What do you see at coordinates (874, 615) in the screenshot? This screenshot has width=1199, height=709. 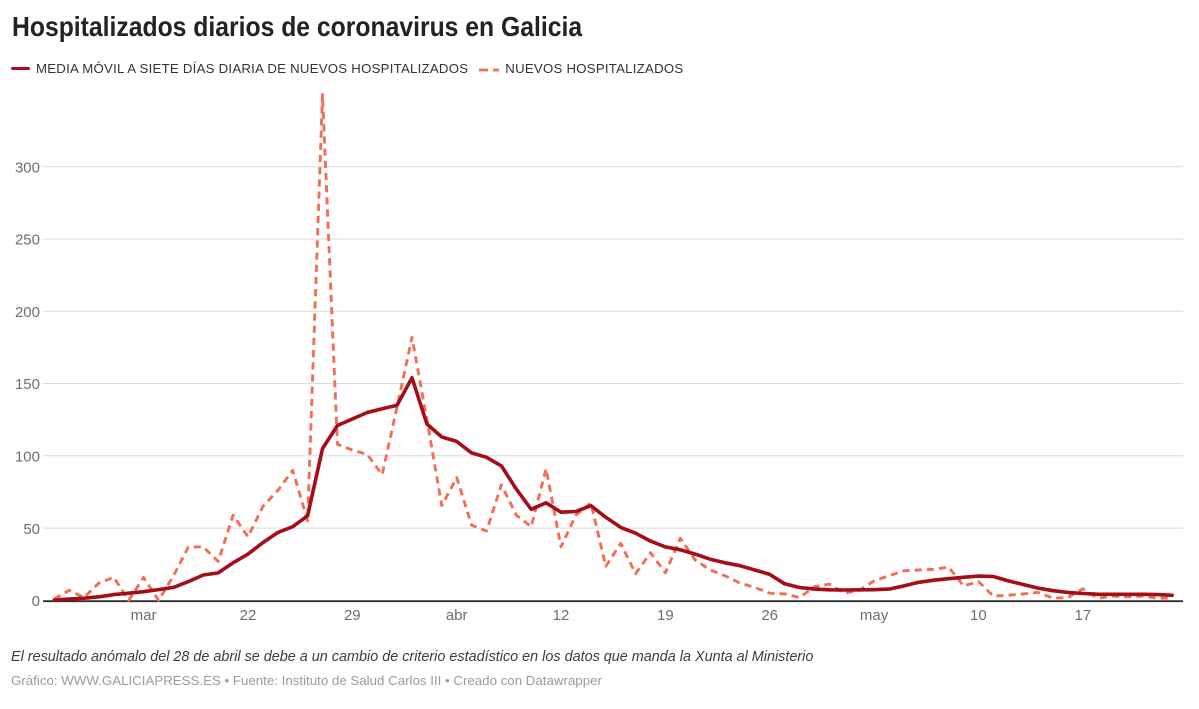 I see `svg-text: may` at bounding box center [874, 615].